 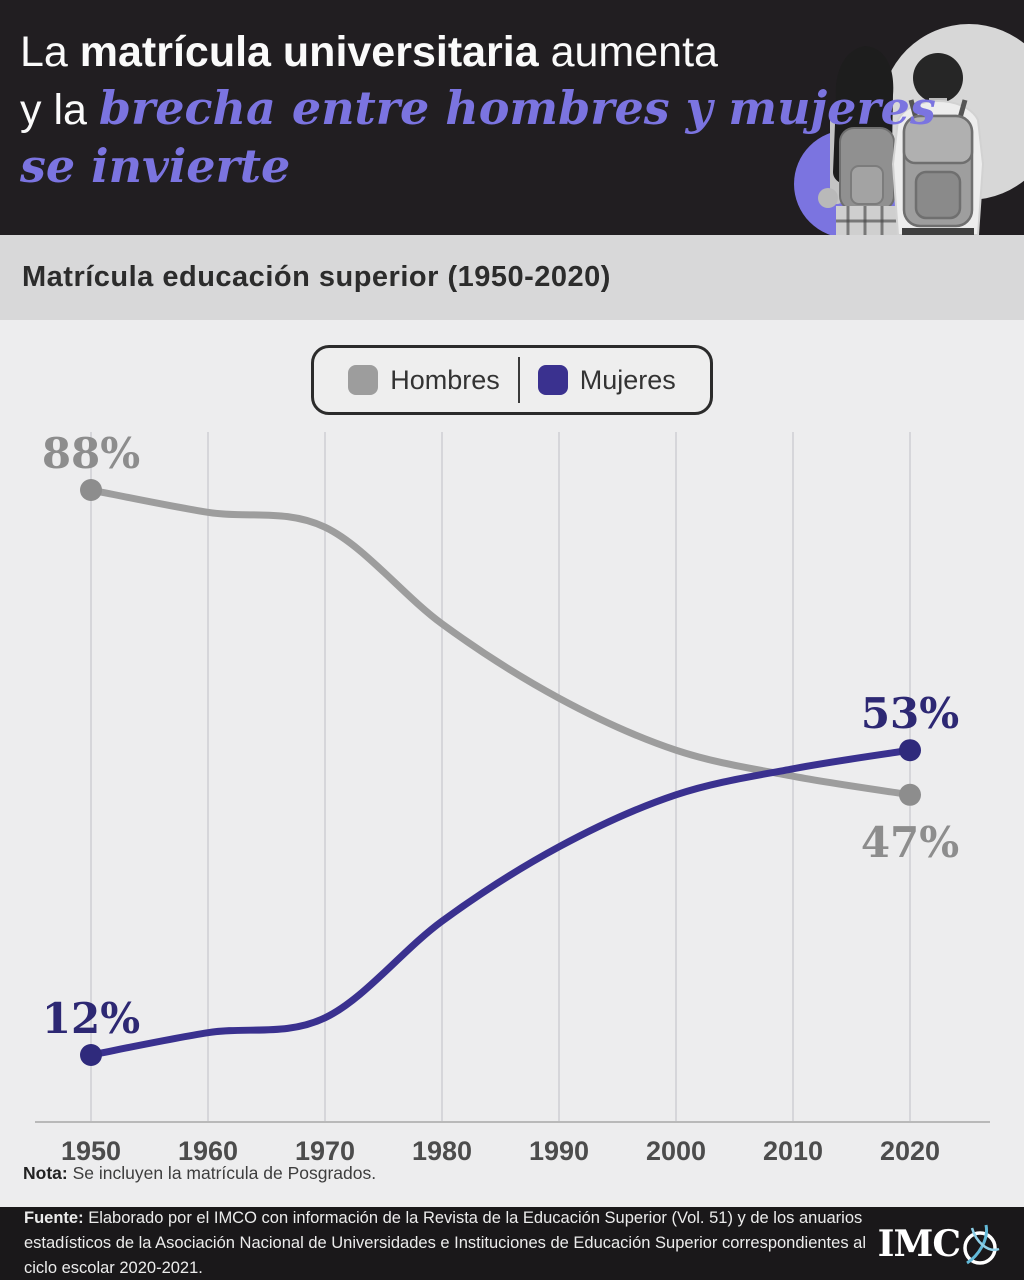 I want to click on girl-figure, so click(x=858, y=140).